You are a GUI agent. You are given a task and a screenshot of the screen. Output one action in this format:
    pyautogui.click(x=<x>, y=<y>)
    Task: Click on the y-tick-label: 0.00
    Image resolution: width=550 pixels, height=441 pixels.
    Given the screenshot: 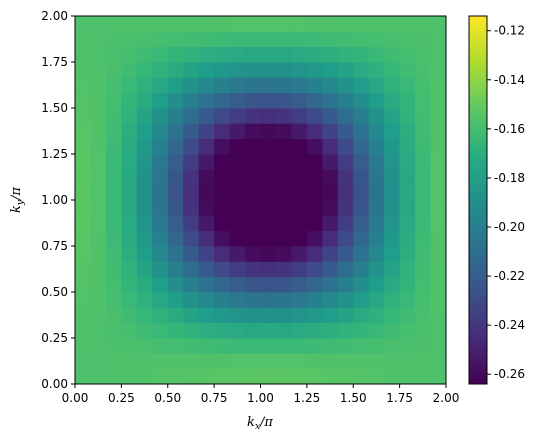 What is the action you would take?
    pyautogui.click(x=54, y=384)
    